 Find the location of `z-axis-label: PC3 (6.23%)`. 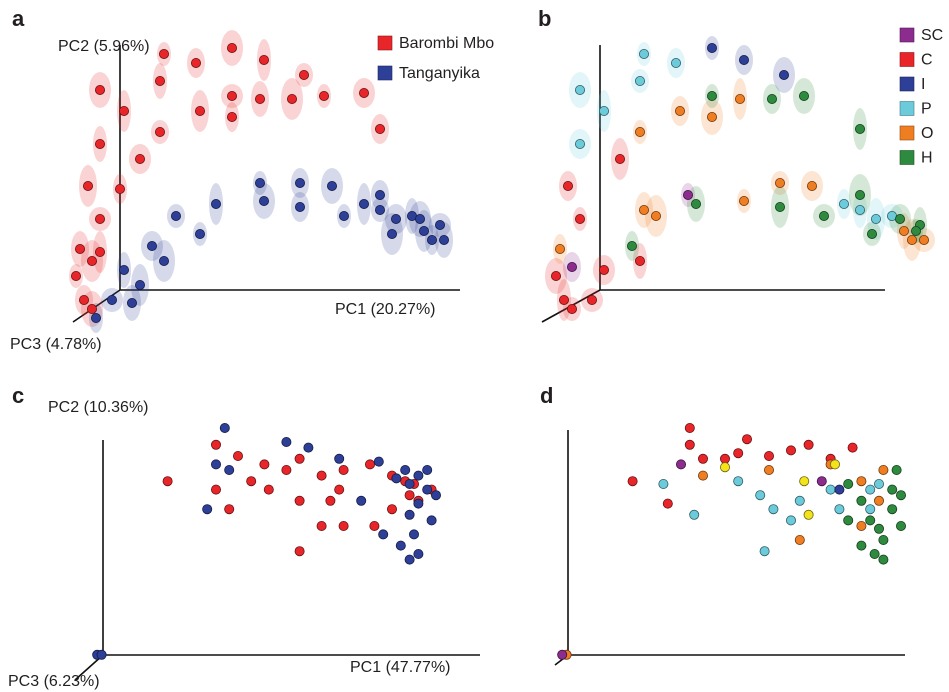

z-axis-label: PC3 (6.23%) is located at coordinates (54, 681).